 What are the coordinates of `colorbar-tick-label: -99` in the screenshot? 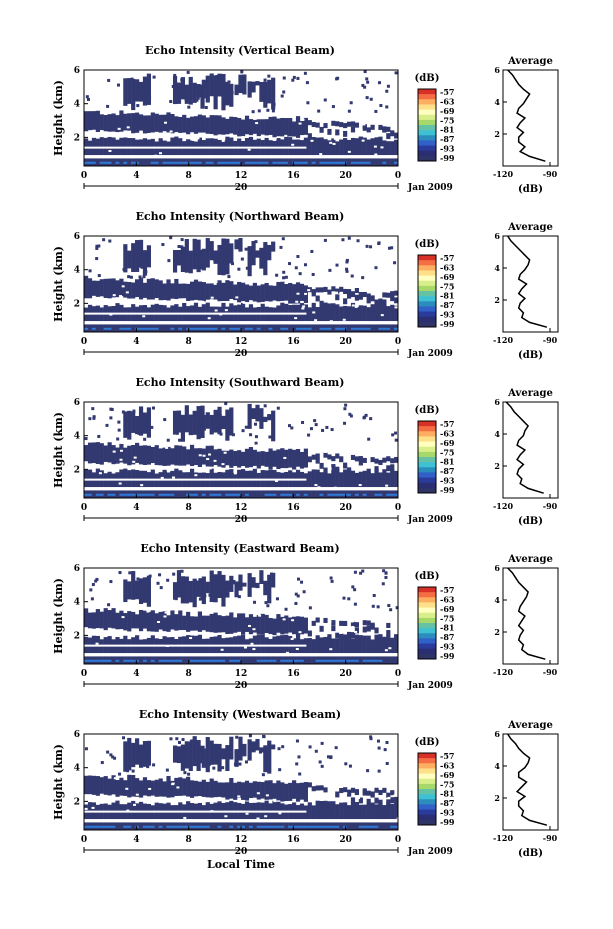 It's located at (447, 490).